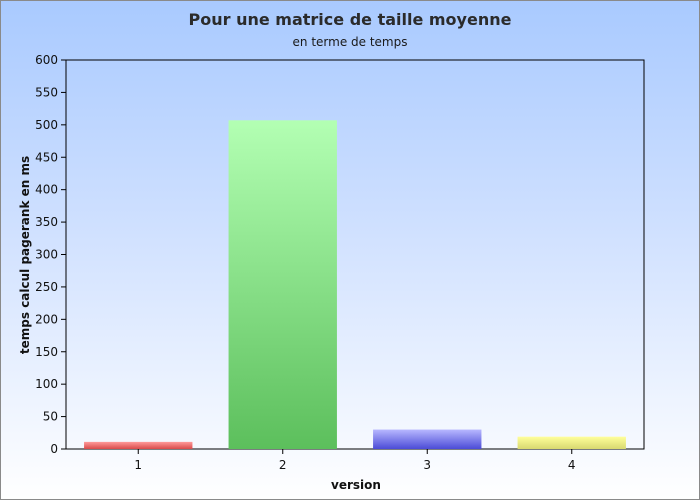 The width and height of the screenshot is (700, 500). What do you see at coordinates (427, 465) in the screenshot?
I see `x-tick-label: 3` at bounding box center [427, 465].